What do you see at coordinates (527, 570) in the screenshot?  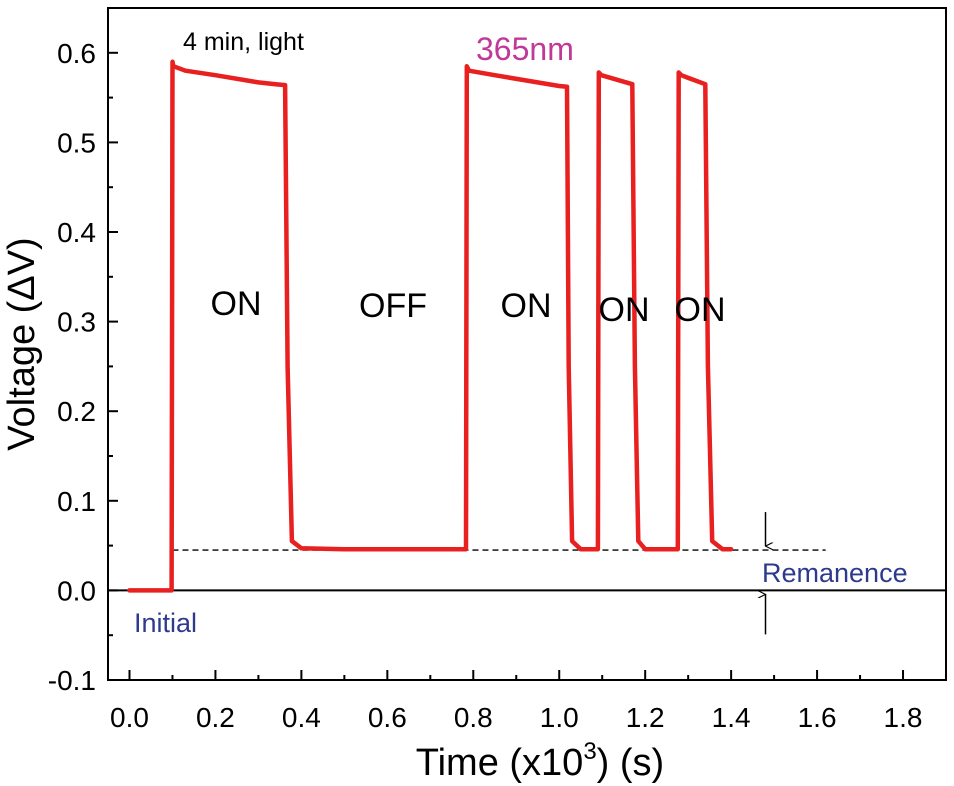 I see `reference-lines` at bounding box center [527, 570].